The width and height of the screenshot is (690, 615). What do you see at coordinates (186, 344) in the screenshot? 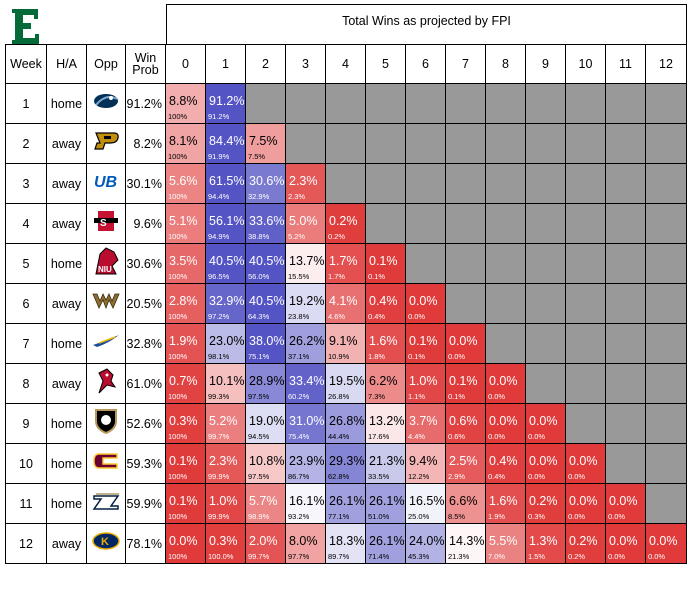
I see `probability-cell: 1.9% 100%` at bounding box center [186, 344].